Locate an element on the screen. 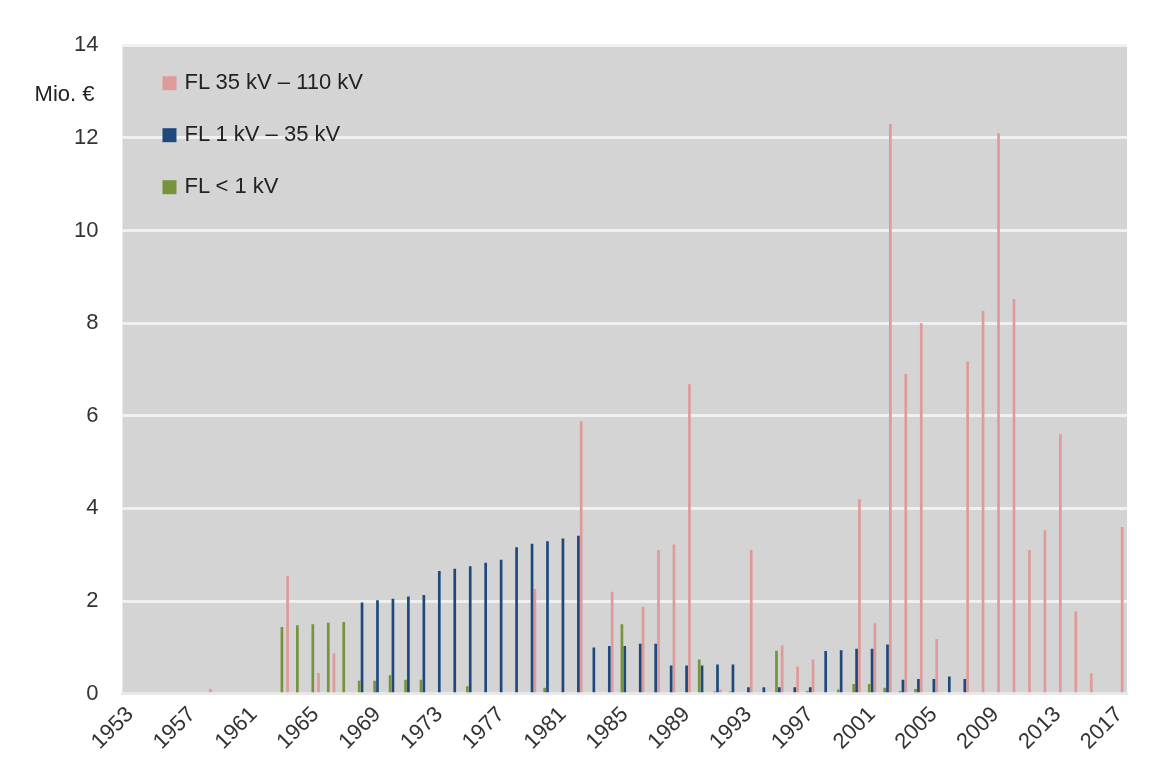 This screenshot has width=1154, height=771. y-tick-label: 4 is located at coordinates (92, 507).